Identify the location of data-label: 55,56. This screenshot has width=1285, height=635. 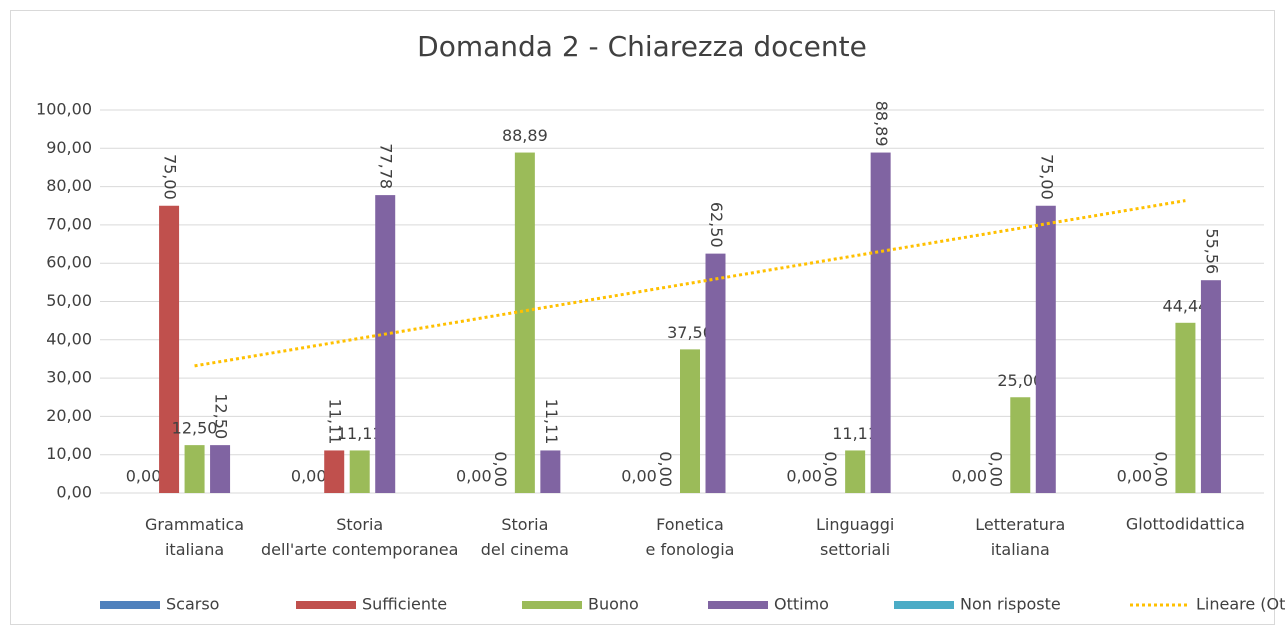
(1211, 251).